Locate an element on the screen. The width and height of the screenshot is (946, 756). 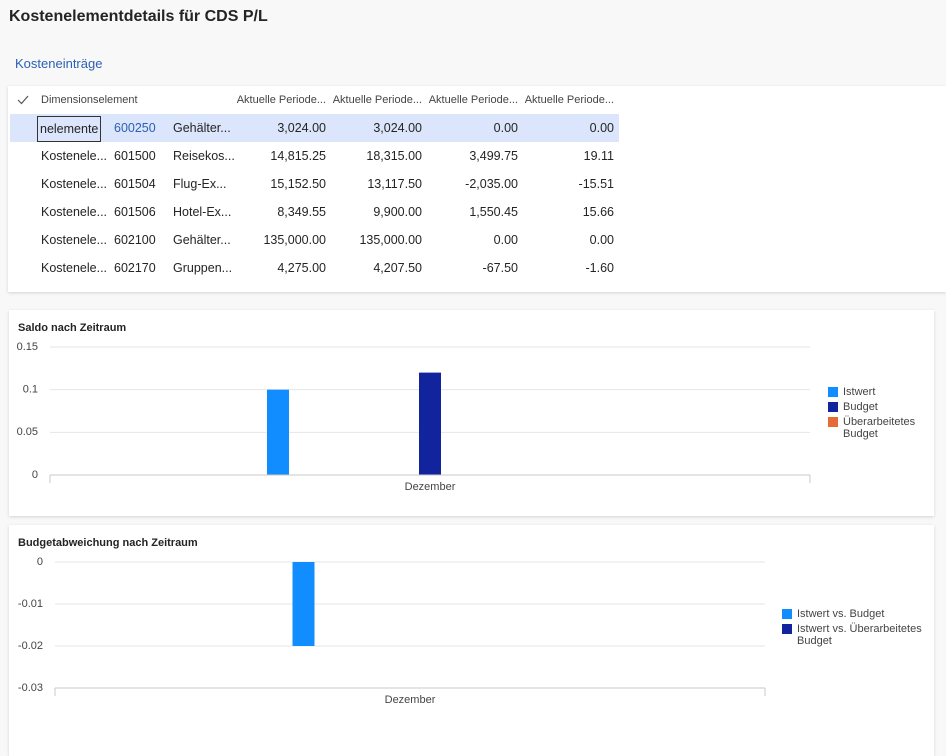
table-cell: 1,550.45 is located at coordinates (493, 212).